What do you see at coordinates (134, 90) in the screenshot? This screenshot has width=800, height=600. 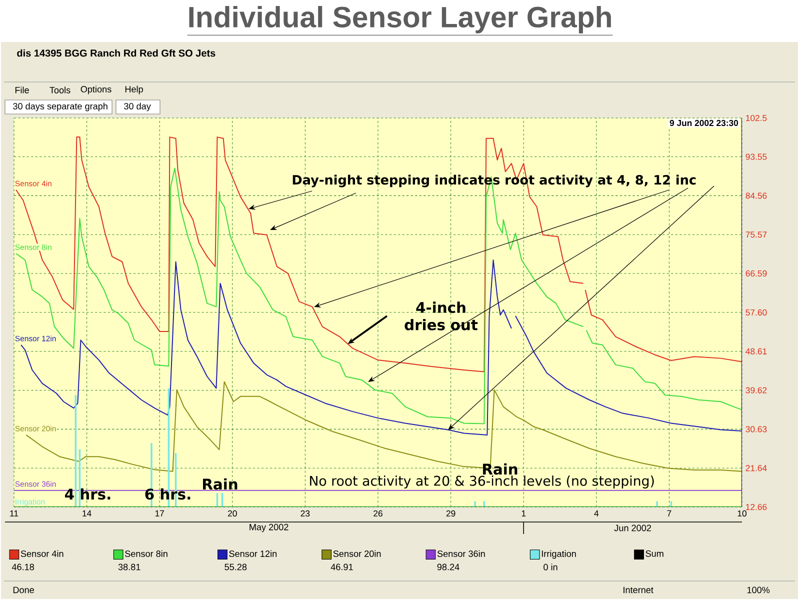 I see `text: Help` at bounding box center [134, 90].